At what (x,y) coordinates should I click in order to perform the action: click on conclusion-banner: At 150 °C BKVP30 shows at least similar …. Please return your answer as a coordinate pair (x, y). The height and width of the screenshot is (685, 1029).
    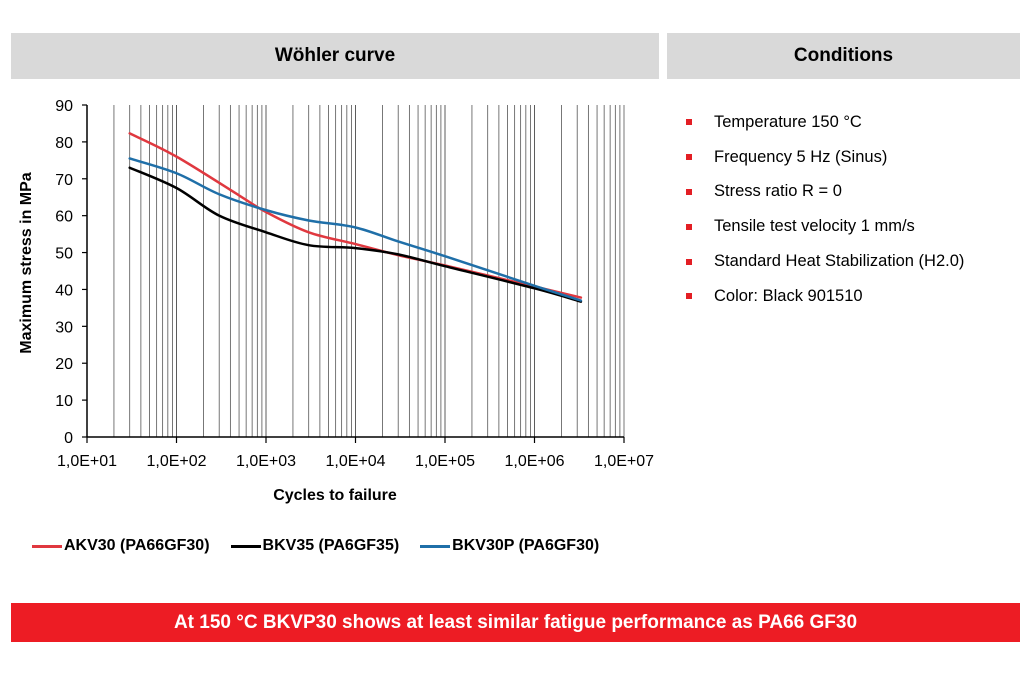
    Looking at the image, I should click on (515, 622).